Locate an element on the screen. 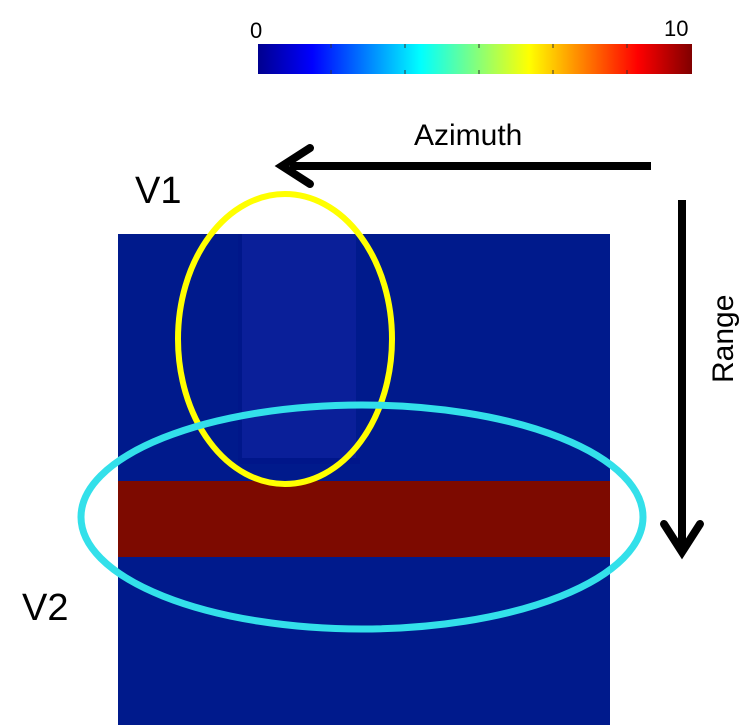 The height and width of the screenshot is (725, 751). v2-band is located at coordinates (364, 519).